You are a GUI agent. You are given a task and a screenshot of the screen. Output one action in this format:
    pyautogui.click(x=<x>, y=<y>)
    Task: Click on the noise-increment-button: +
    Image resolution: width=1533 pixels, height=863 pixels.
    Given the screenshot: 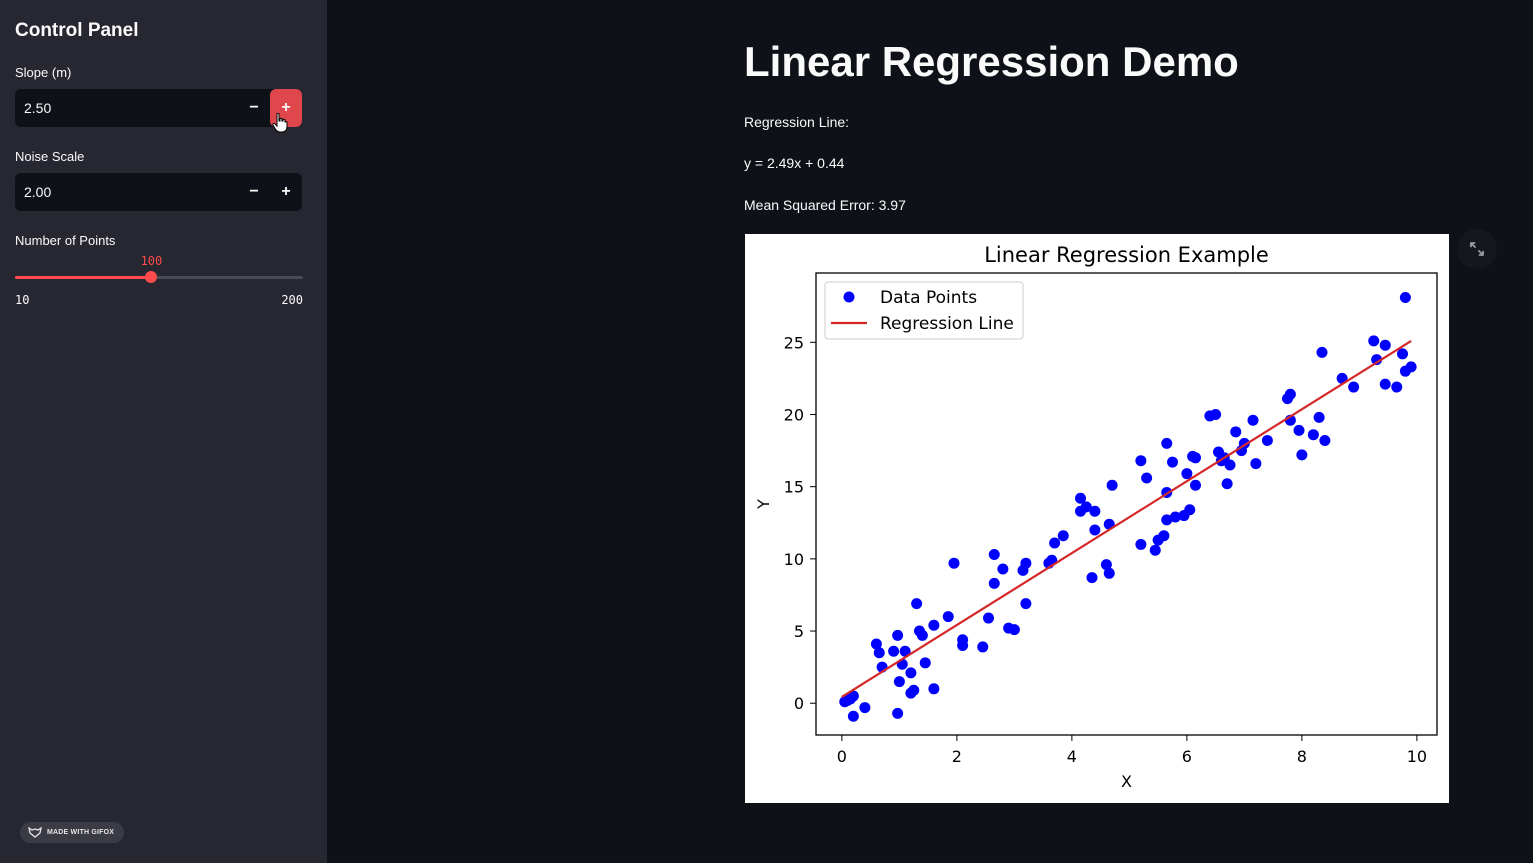 What is the action you would take?
    pyautogui.click(x=286, y=191)
    